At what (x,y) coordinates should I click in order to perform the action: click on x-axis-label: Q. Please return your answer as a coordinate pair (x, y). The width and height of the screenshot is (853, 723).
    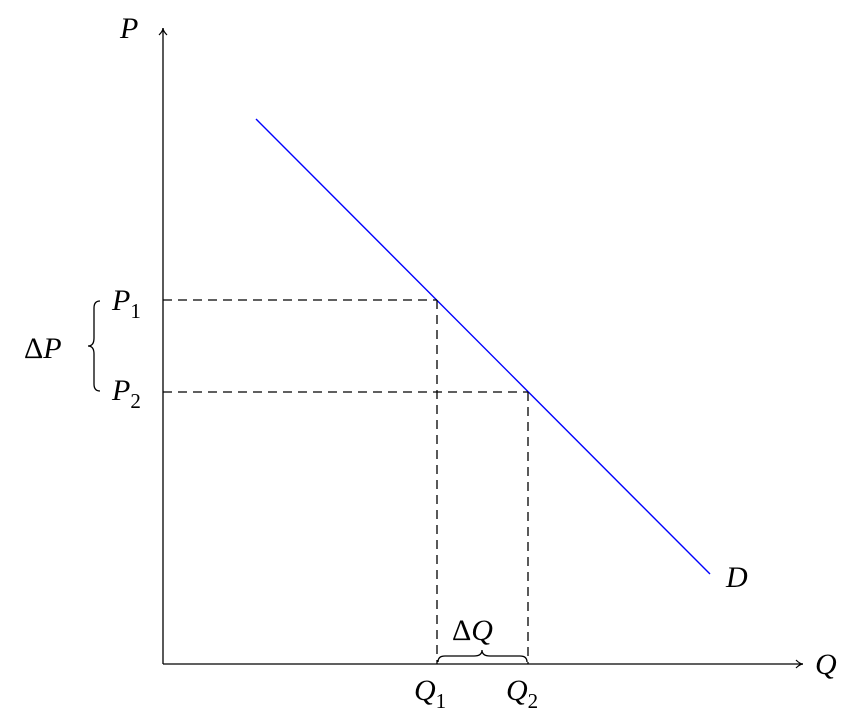
    Looking at the image, I should click on (826, 664).